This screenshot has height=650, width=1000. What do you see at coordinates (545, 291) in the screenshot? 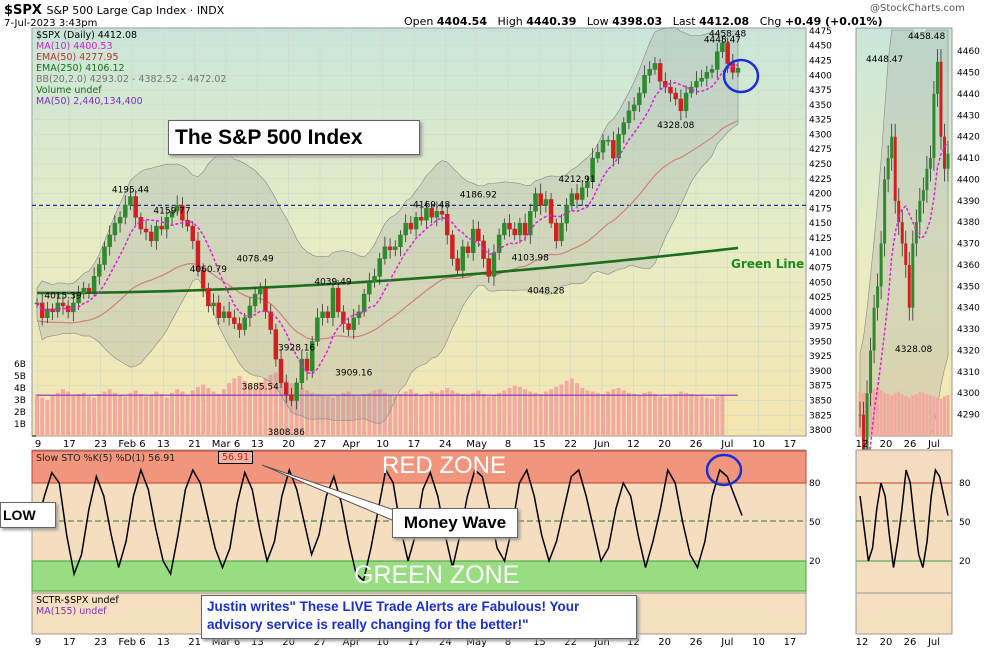
I see `price-annotation: 4048.28` at bounding box center [545, 291].